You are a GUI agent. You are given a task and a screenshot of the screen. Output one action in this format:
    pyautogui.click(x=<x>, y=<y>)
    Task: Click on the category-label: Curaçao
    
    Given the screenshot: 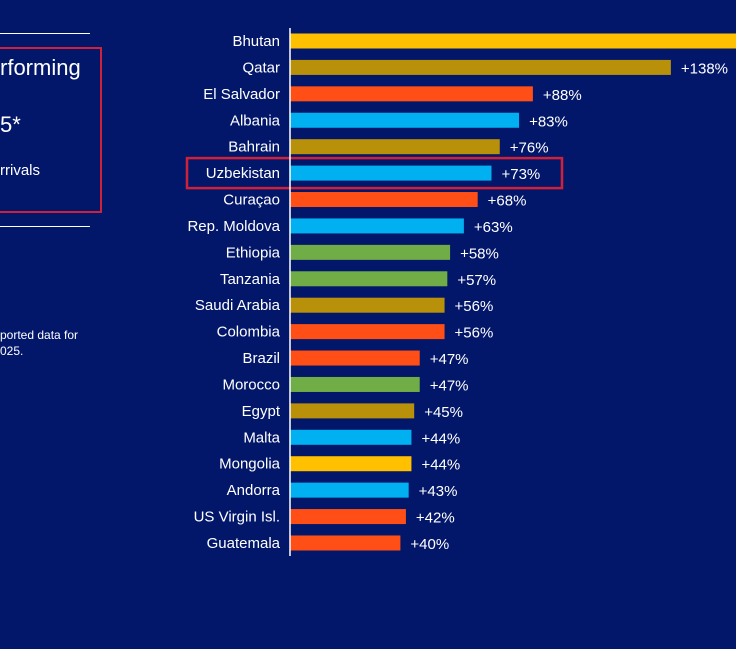 What is the action you would take?
    pyautogui.click(x=251, y=200)
    